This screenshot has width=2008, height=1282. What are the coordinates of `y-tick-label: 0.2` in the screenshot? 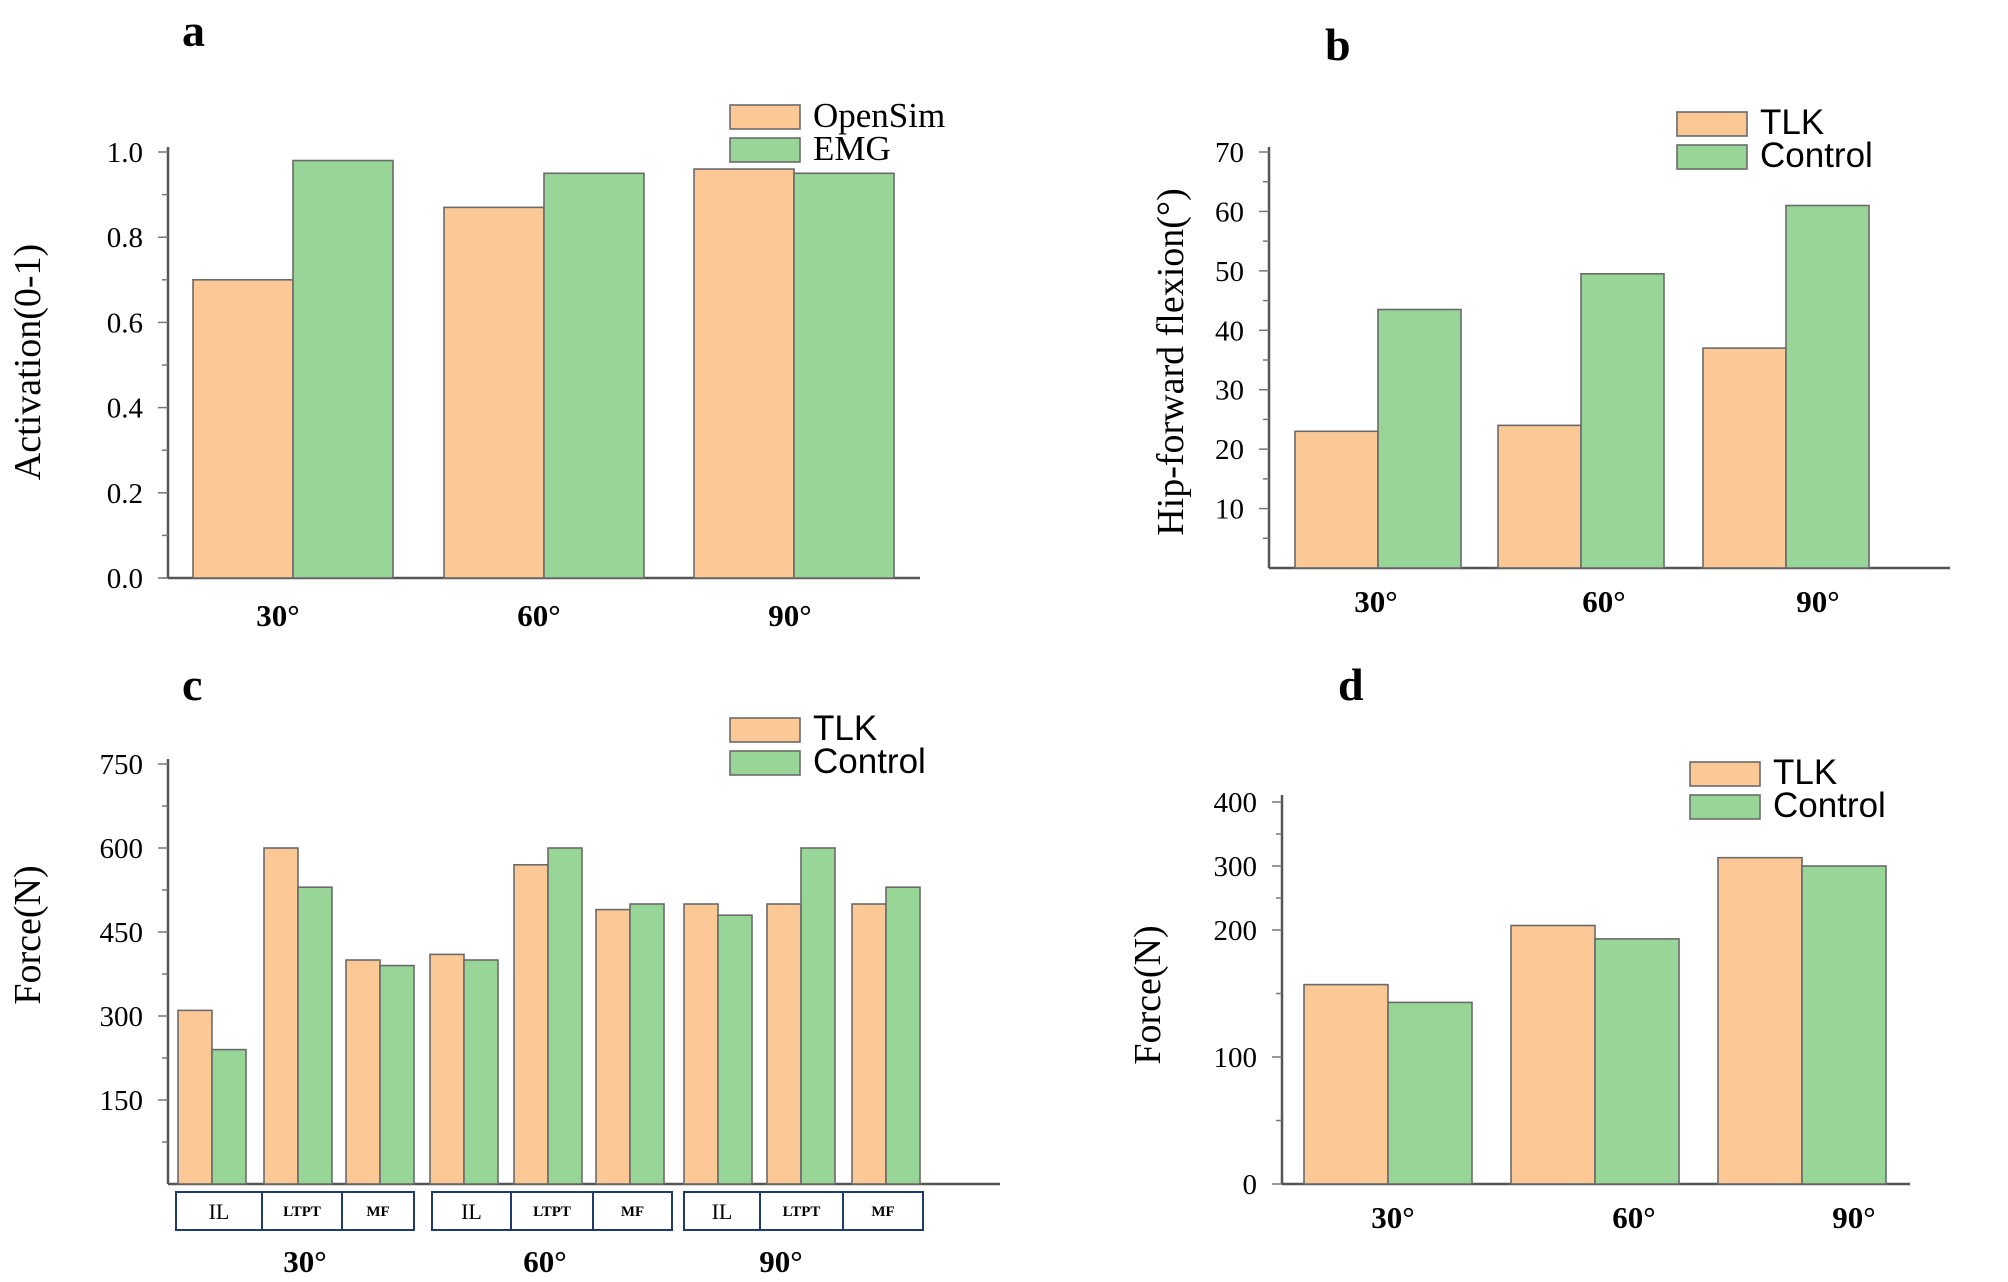 It's located at (125, 494).